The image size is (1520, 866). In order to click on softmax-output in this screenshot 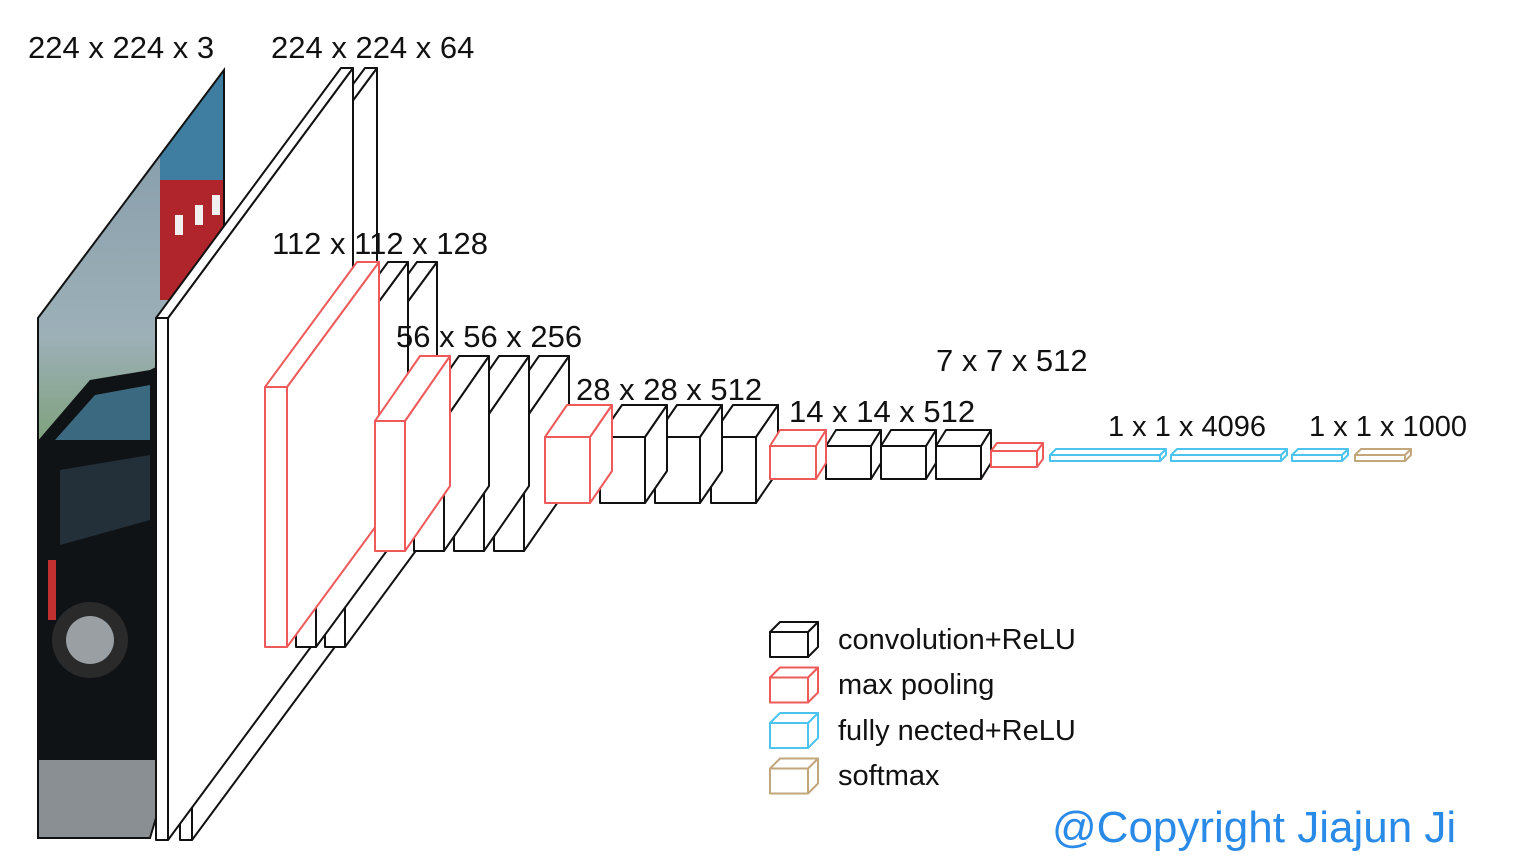, I will do `click(1383, 455)`.